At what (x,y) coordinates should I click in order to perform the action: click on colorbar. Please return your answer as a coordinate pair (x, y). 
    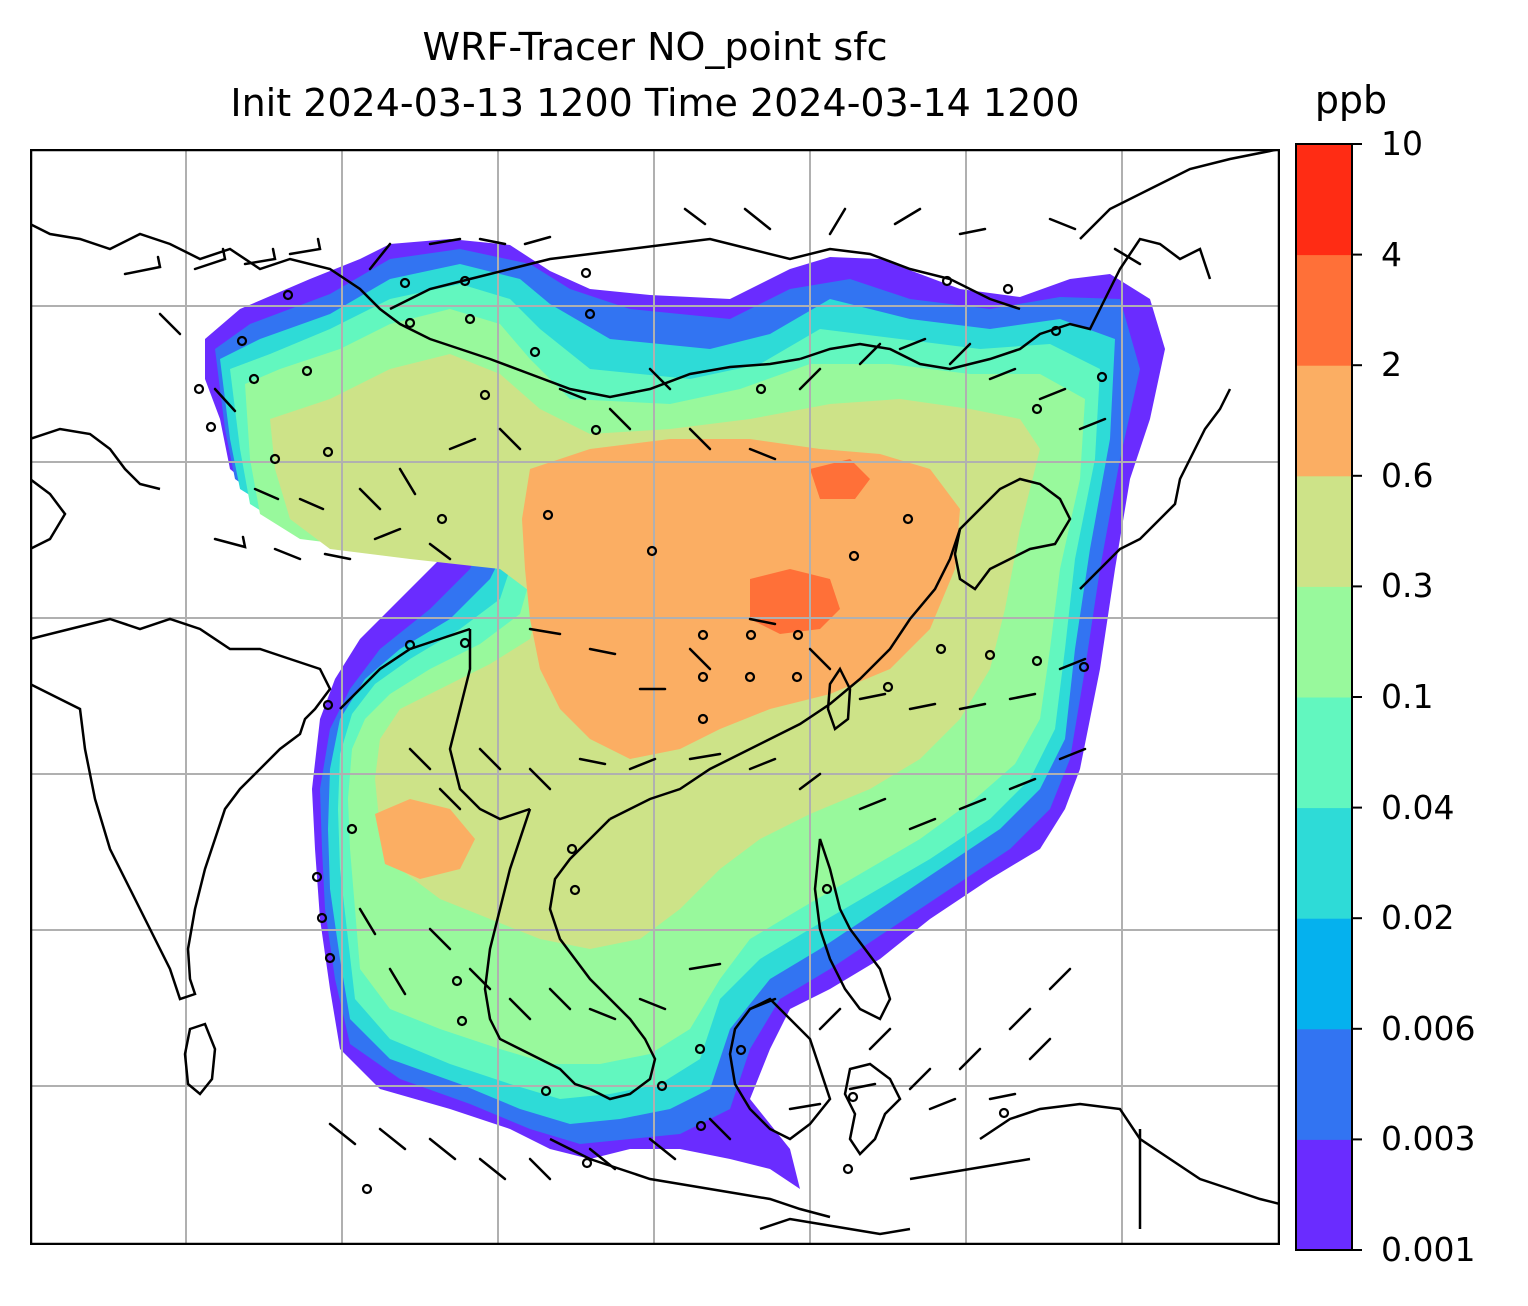
    Looking at the image, I should click on (1328, 697).